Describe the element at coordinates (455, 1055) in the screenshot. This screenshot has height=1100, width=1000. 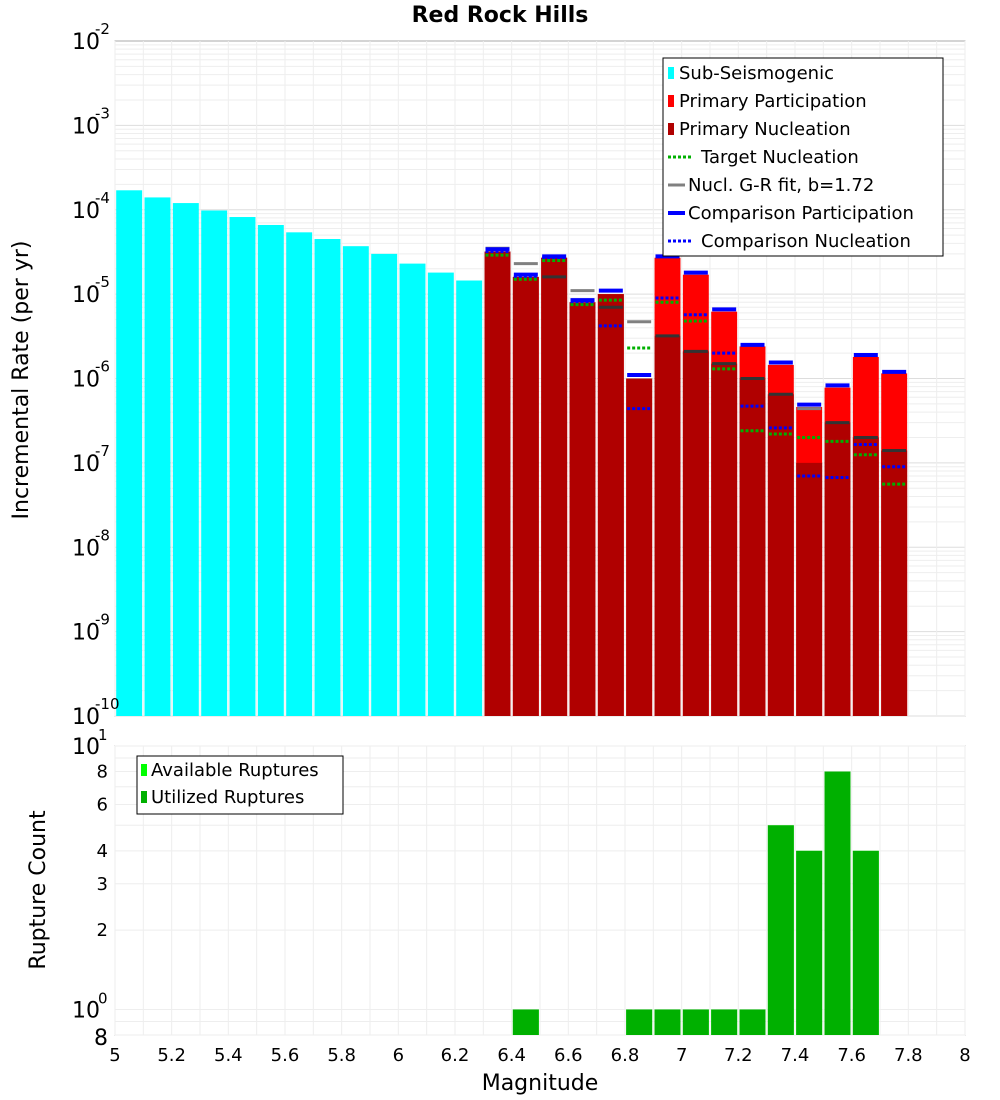
I see `x-tick-label: 6.2` at that location.